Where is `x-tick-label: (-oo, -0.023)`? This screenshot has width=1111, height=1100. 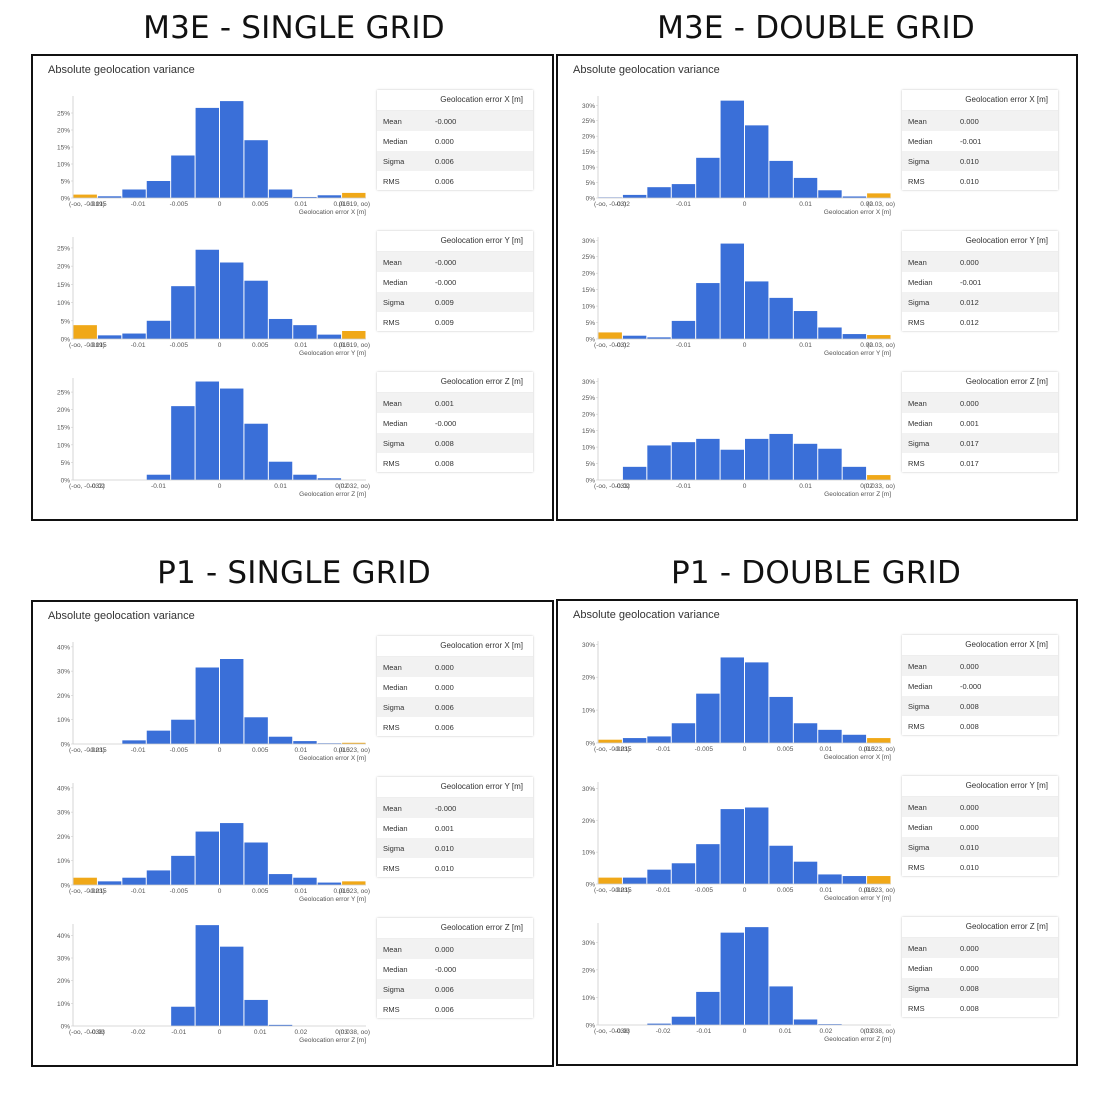
x-tick-label: (-oo, -0.023) is located at coordinates (87, 750).